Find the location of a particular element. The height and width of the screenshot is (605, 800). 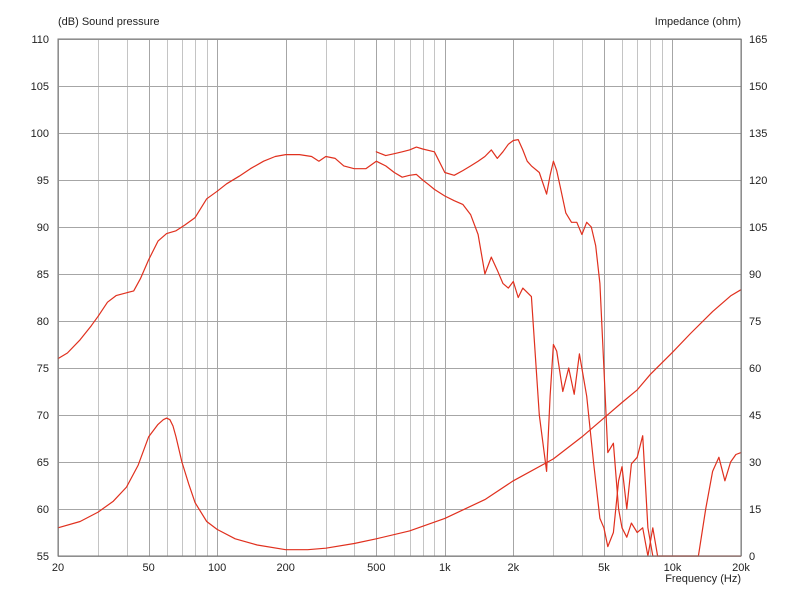

x-tick-label: 20 is located at coordinates (58, 568).